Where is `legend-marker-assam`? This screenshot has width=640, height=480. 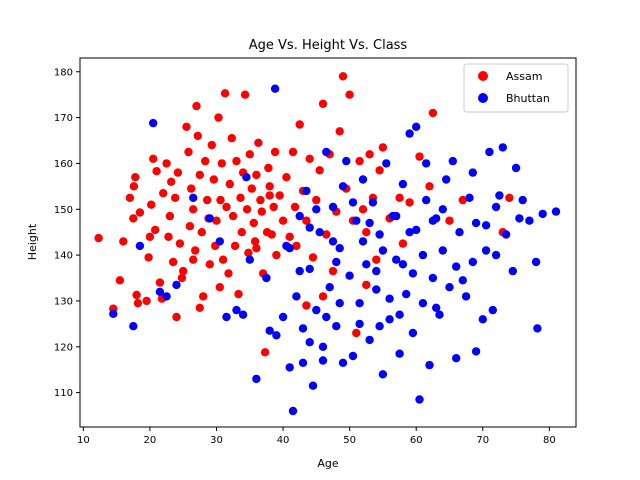
legend-marker-assam is located at coordinates (483, 76).